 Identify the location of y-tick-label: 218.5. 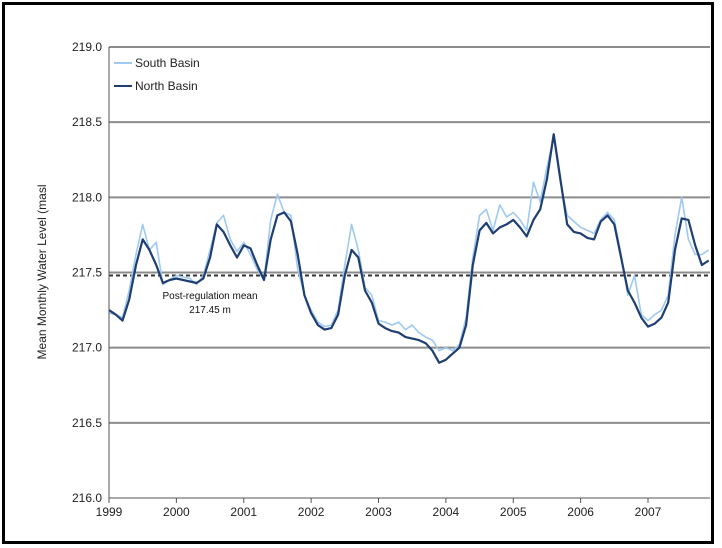
(87, 122).